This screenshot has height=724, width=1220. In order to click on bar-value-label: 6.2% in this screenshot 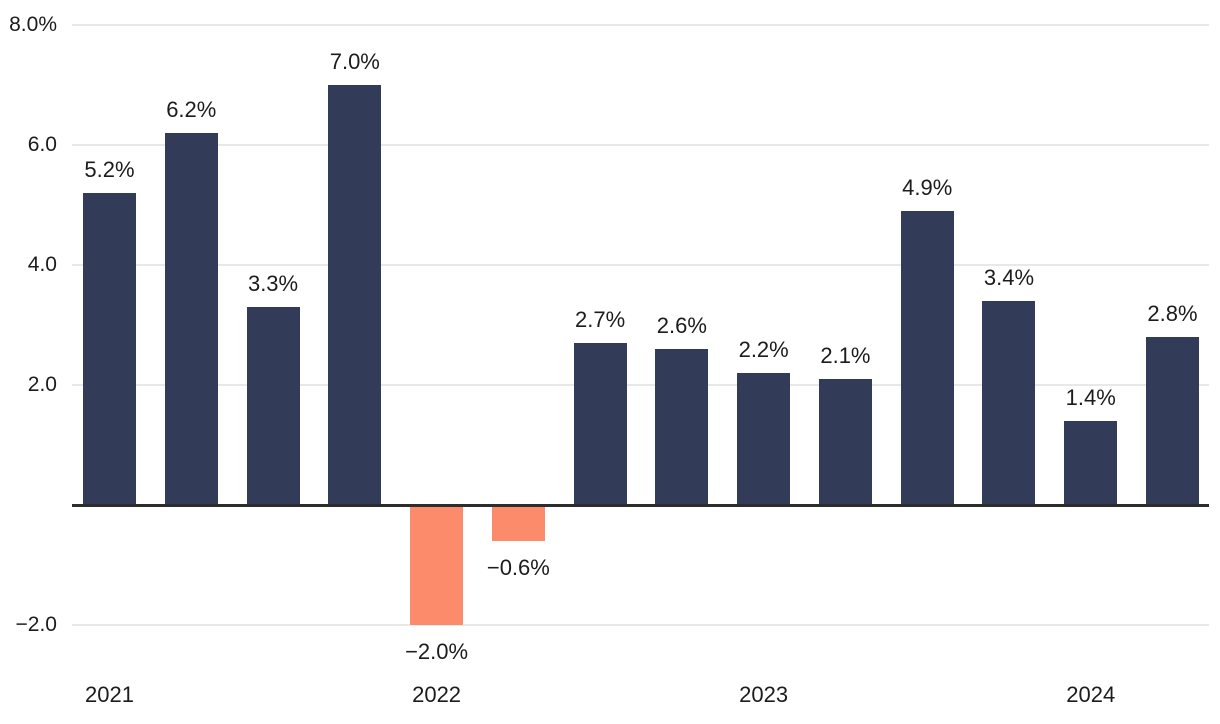, I will do `click(191, 109)`.